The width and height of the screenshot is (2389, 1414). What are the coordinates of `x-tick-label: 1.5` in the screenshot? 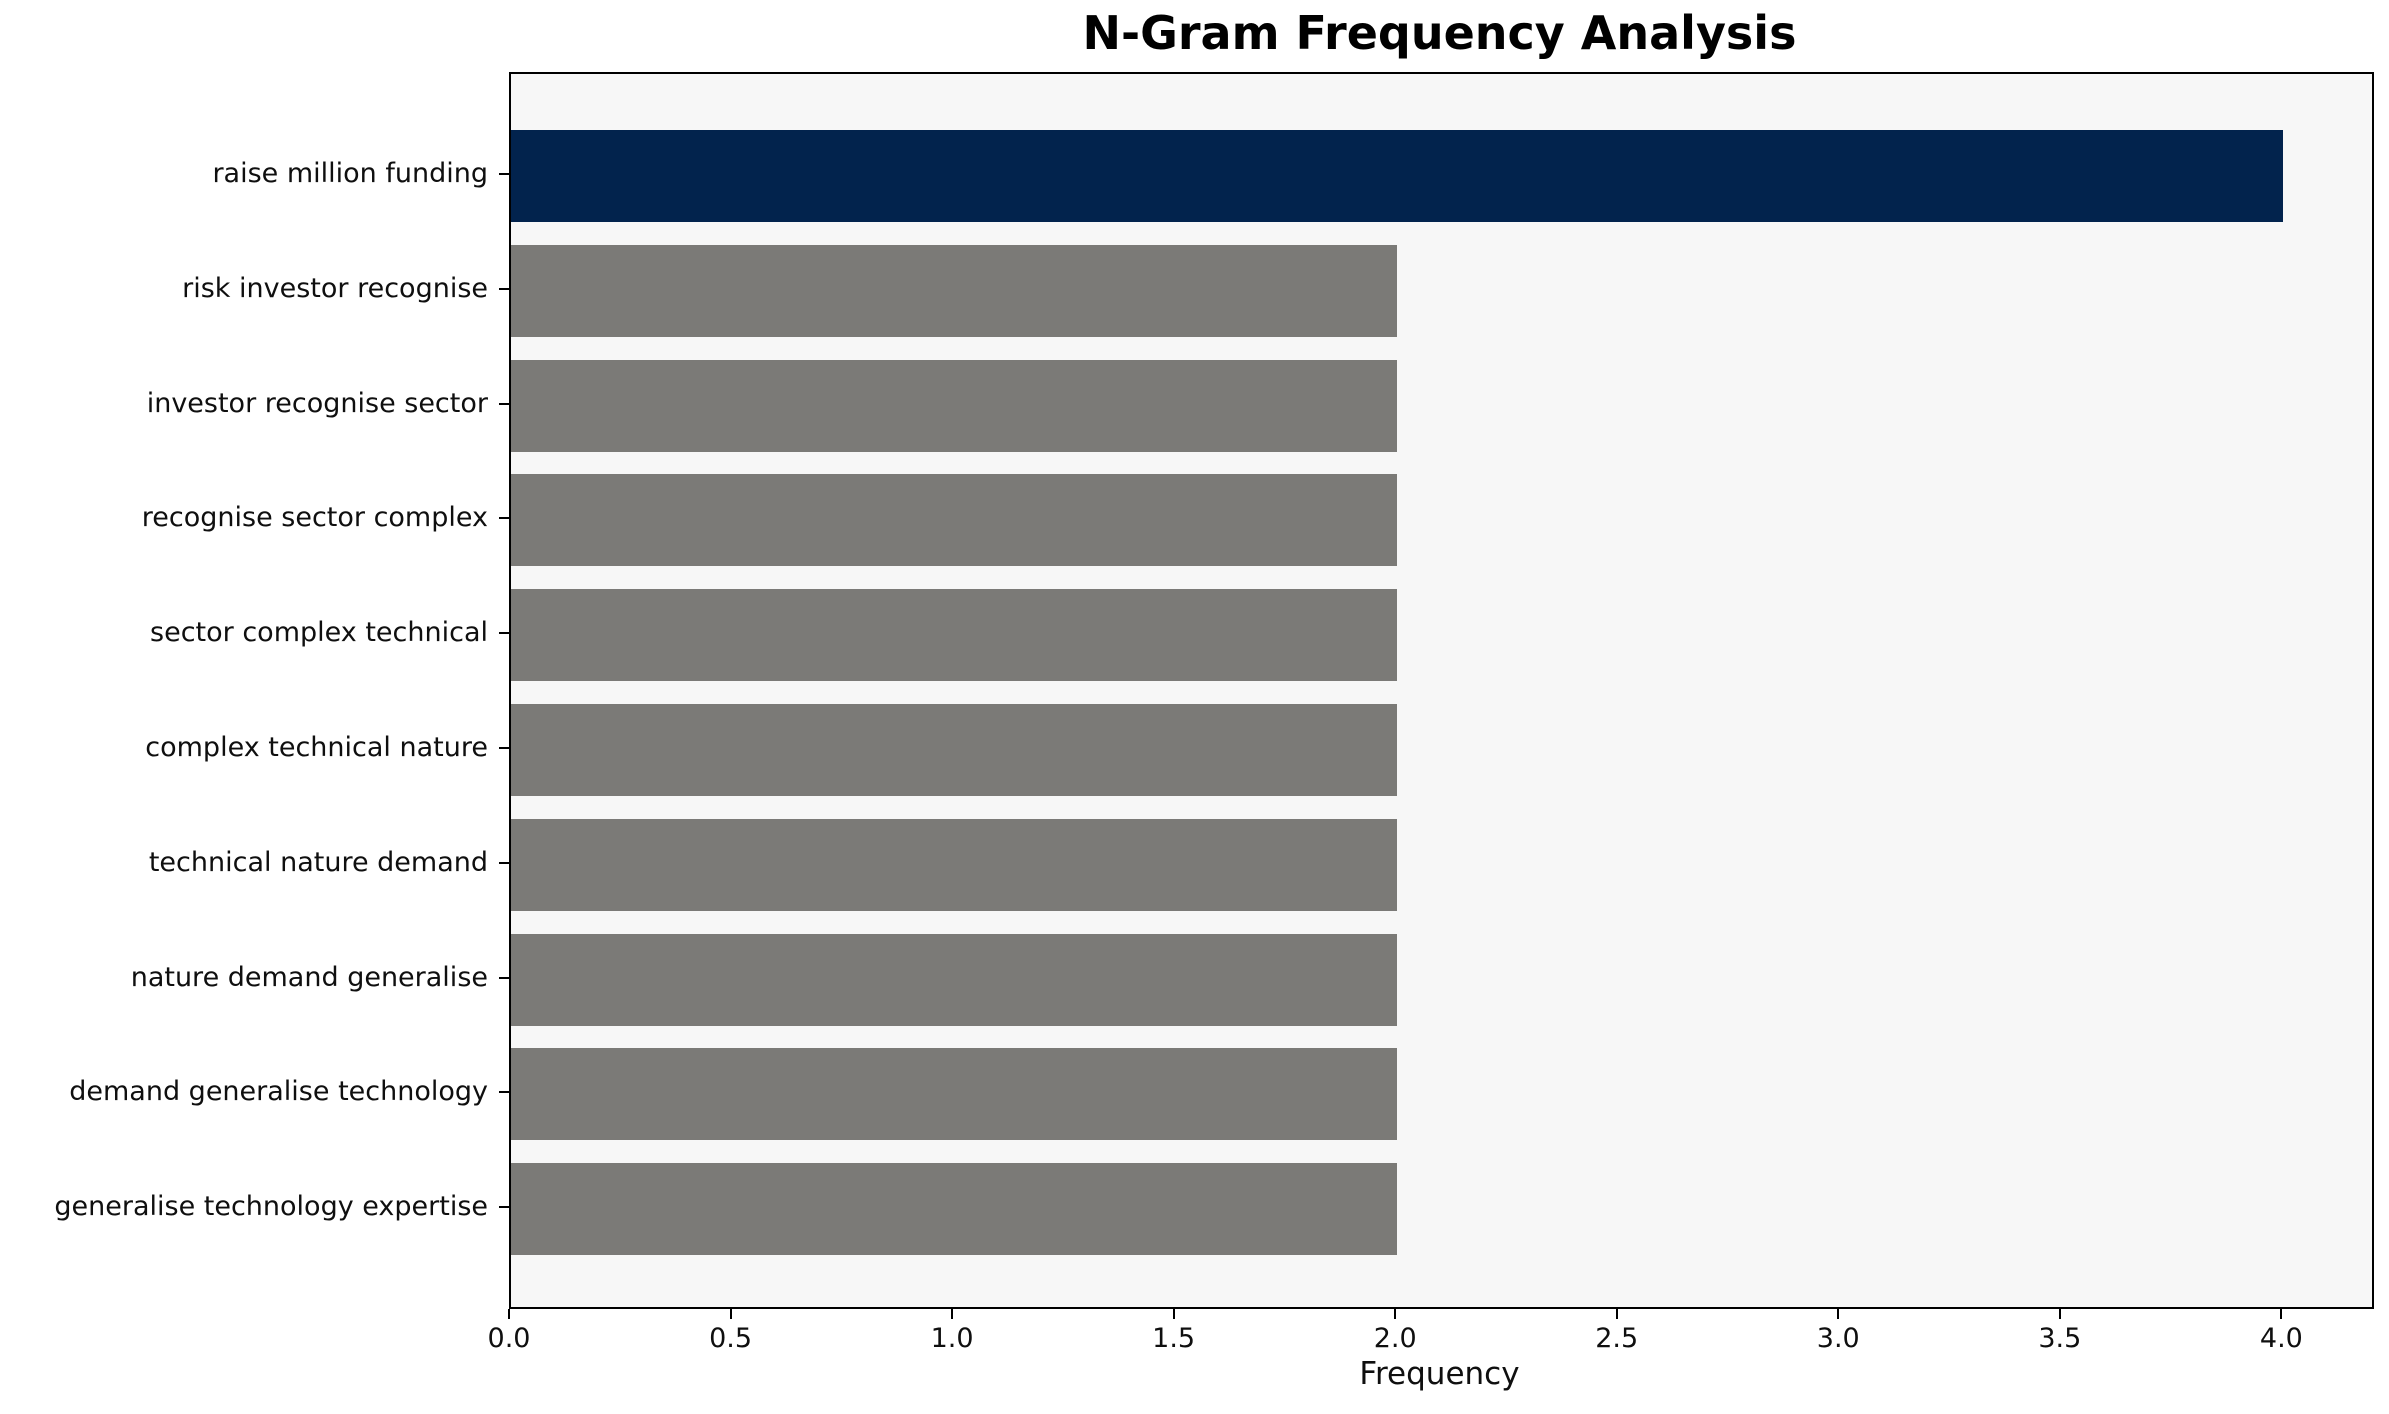 It's located at (1174, 1338).